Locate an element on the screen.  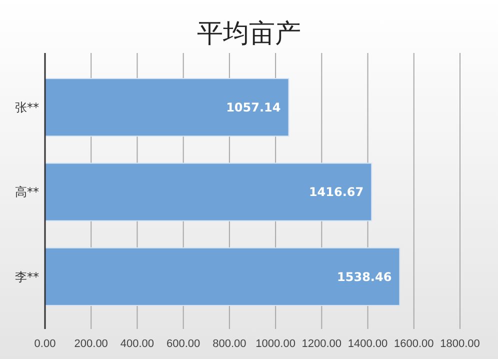
x-tick-label: 800.00 is located at coordinates (229, 344).